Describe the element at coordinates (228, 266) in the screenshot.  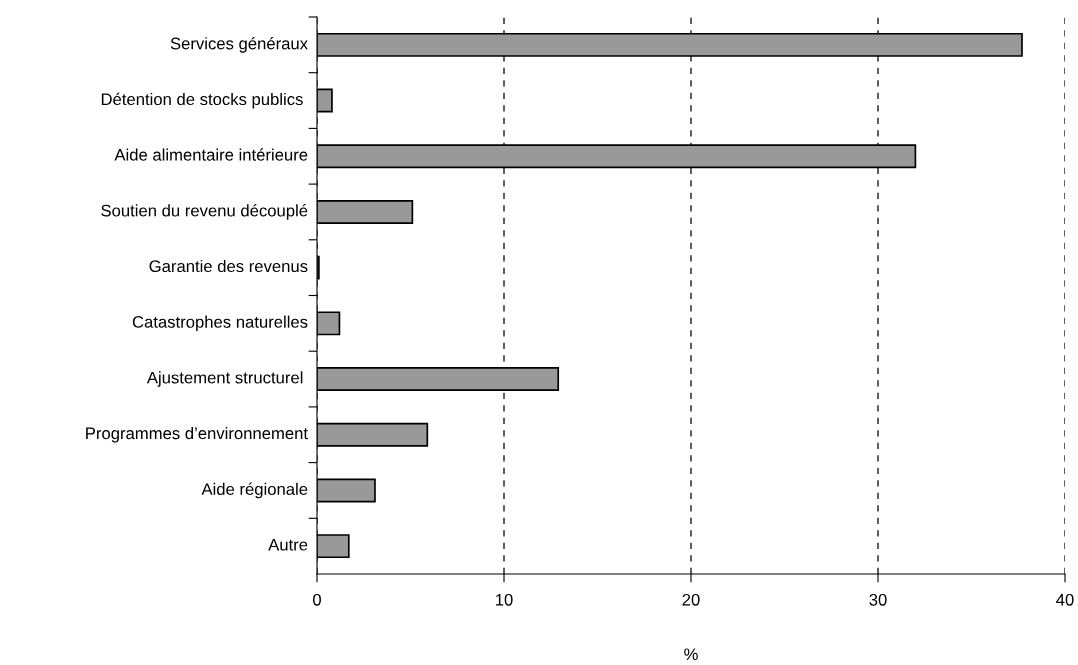
I see `y-tick-label: Garantie des revenus` at that location.